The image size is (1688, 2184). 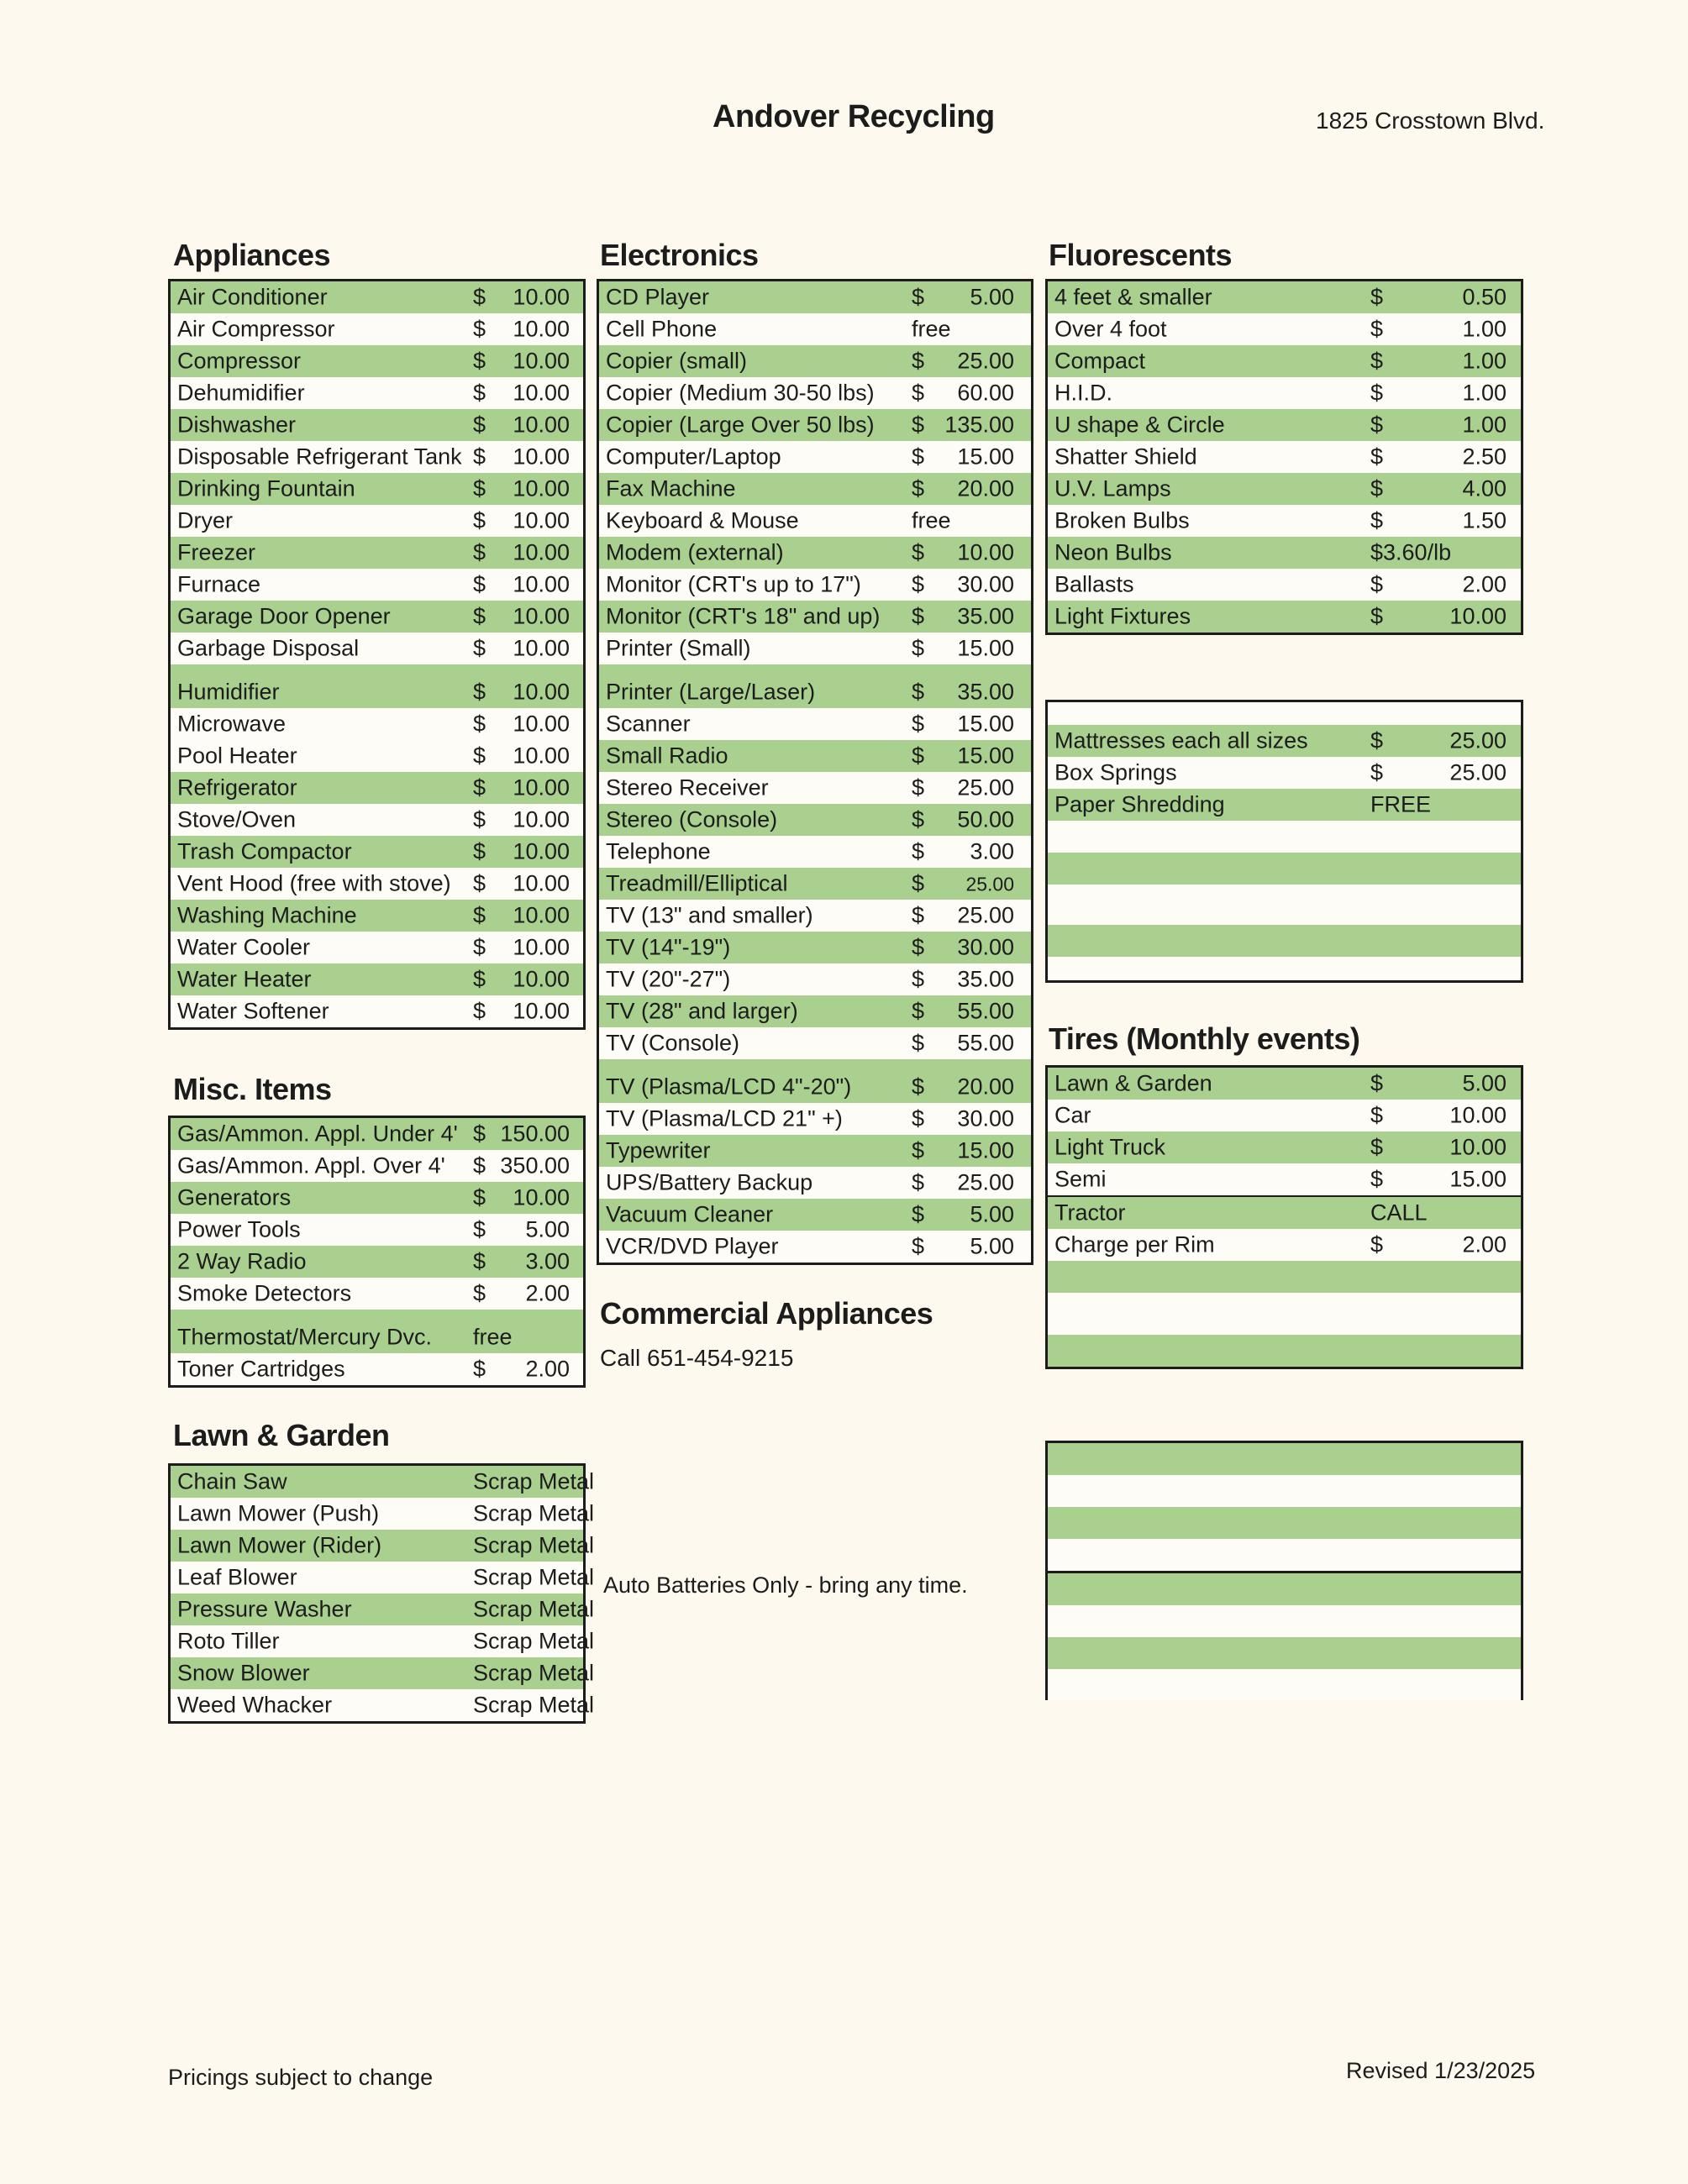 I want to click on price-row: Printer (Large/Laser) $35.00, so click(x=815, y=692).